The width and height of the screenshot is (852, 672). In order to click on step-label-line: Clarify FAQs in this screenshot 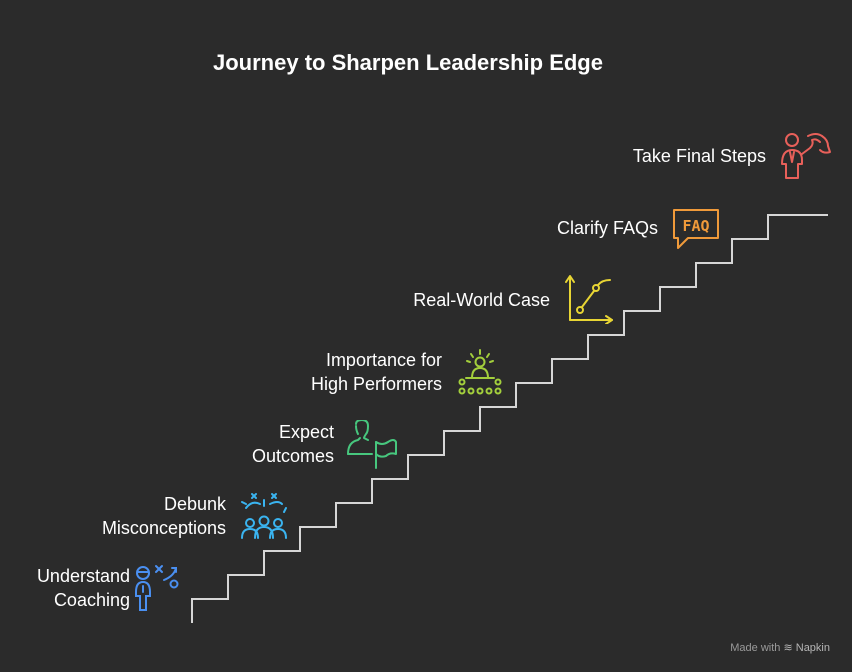, I will do `click(607, 228)`.